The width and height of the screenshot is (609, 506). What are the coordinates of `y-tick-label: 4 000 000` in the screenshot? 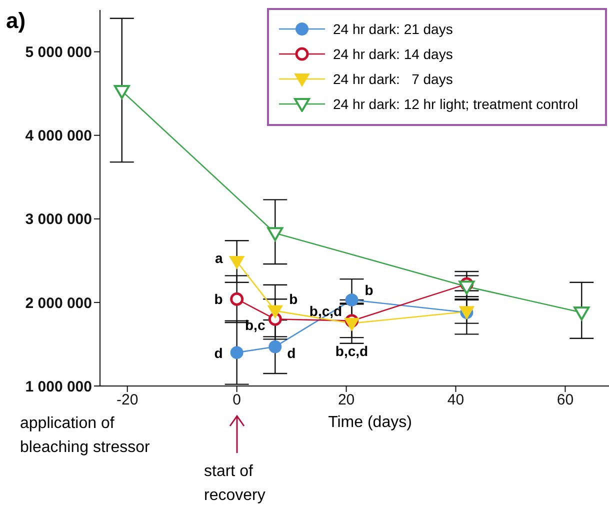 It's located at (58, 136).